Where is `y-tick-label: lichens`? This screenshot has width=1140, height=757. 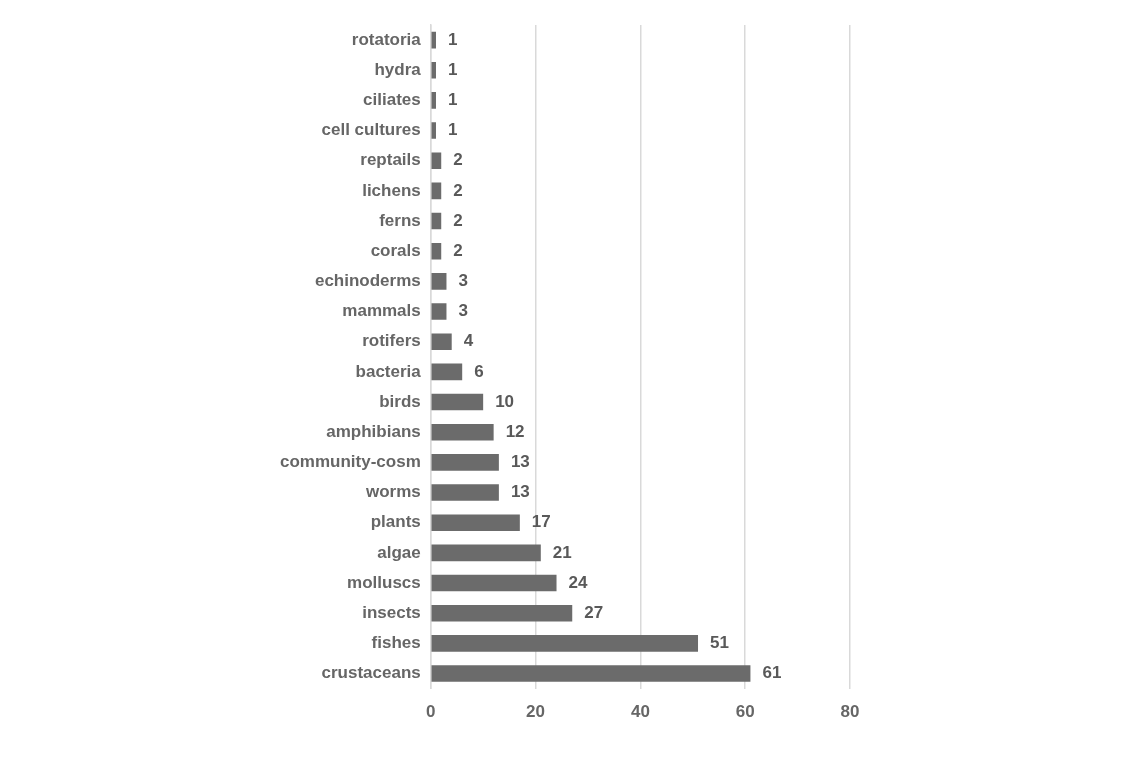
y-tick-label: lichens is located at coordinates (391, 190).